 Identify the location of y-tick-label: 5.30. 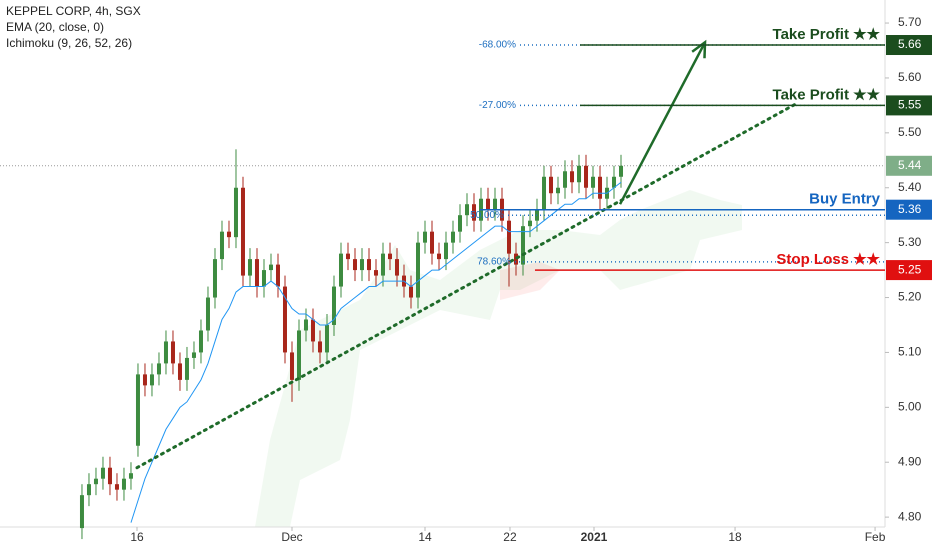
(910, 242).